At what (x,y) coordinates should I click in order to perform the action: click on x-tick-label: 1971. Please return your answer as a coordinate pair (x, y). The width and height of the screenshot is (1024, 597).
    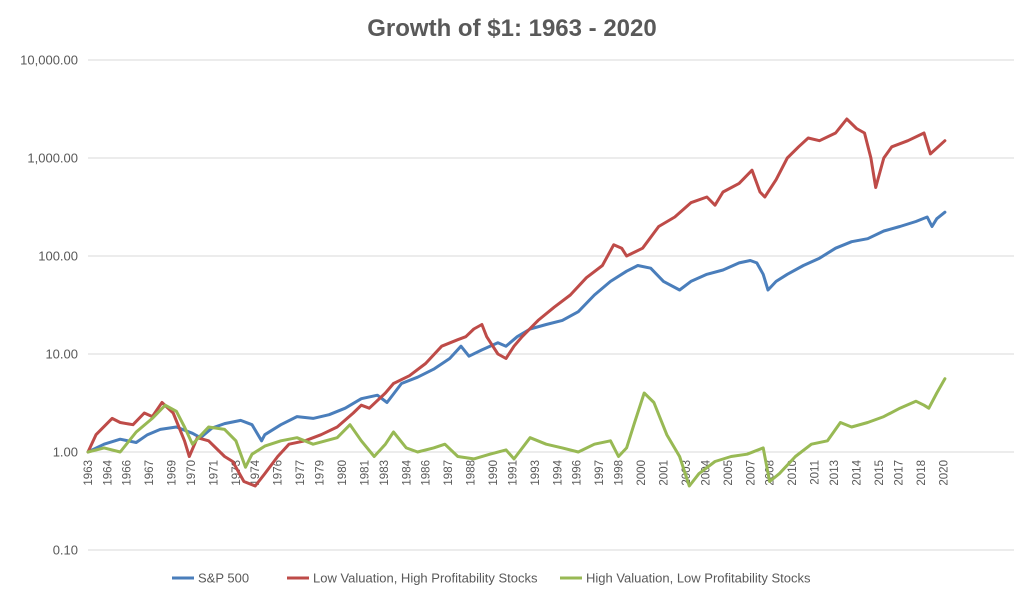
    Looking at the image, I should click on (214, 473).